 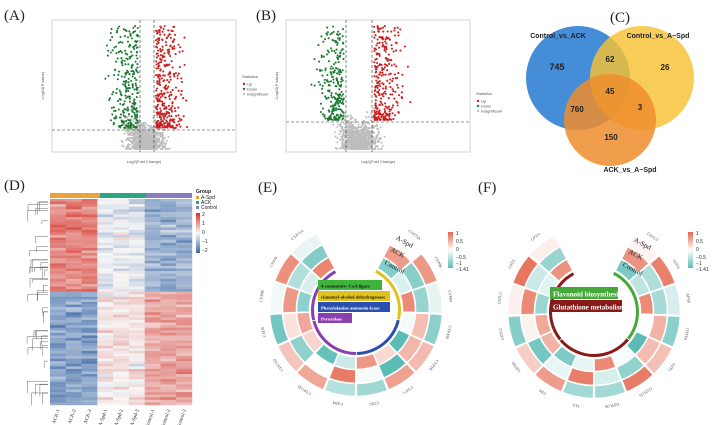 What do you see at coordinates (587, 295) in the screenshot?
I see `circos-pathway-label: Flavonoid biosynthesis` at bounding box center [587, 295].